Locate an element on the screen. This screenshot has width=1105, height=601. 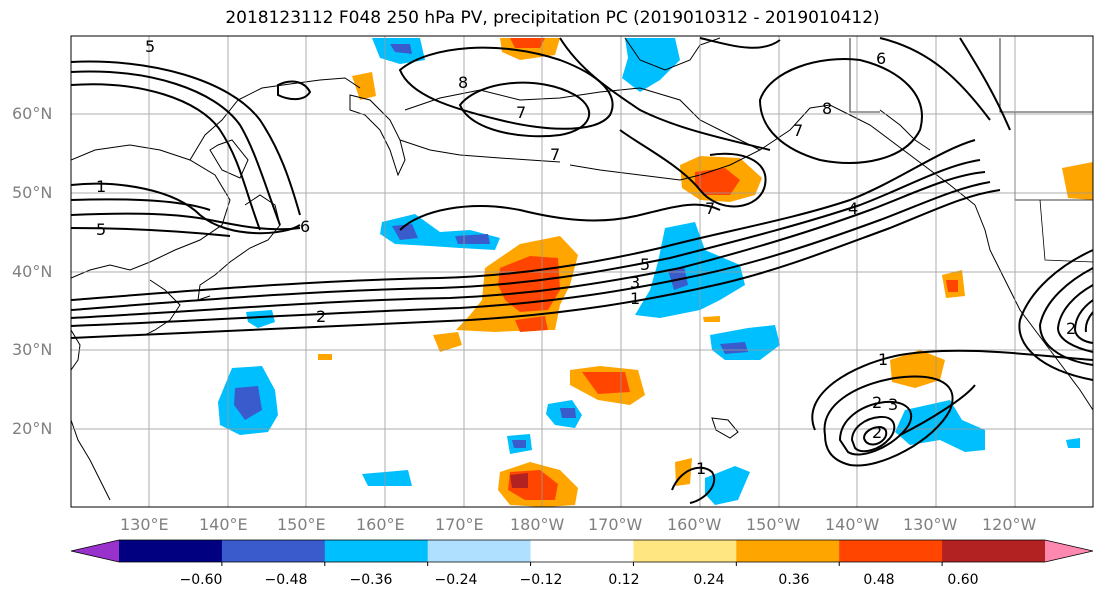
pv-label-7b: 7 is located at coordinates (555, 154).